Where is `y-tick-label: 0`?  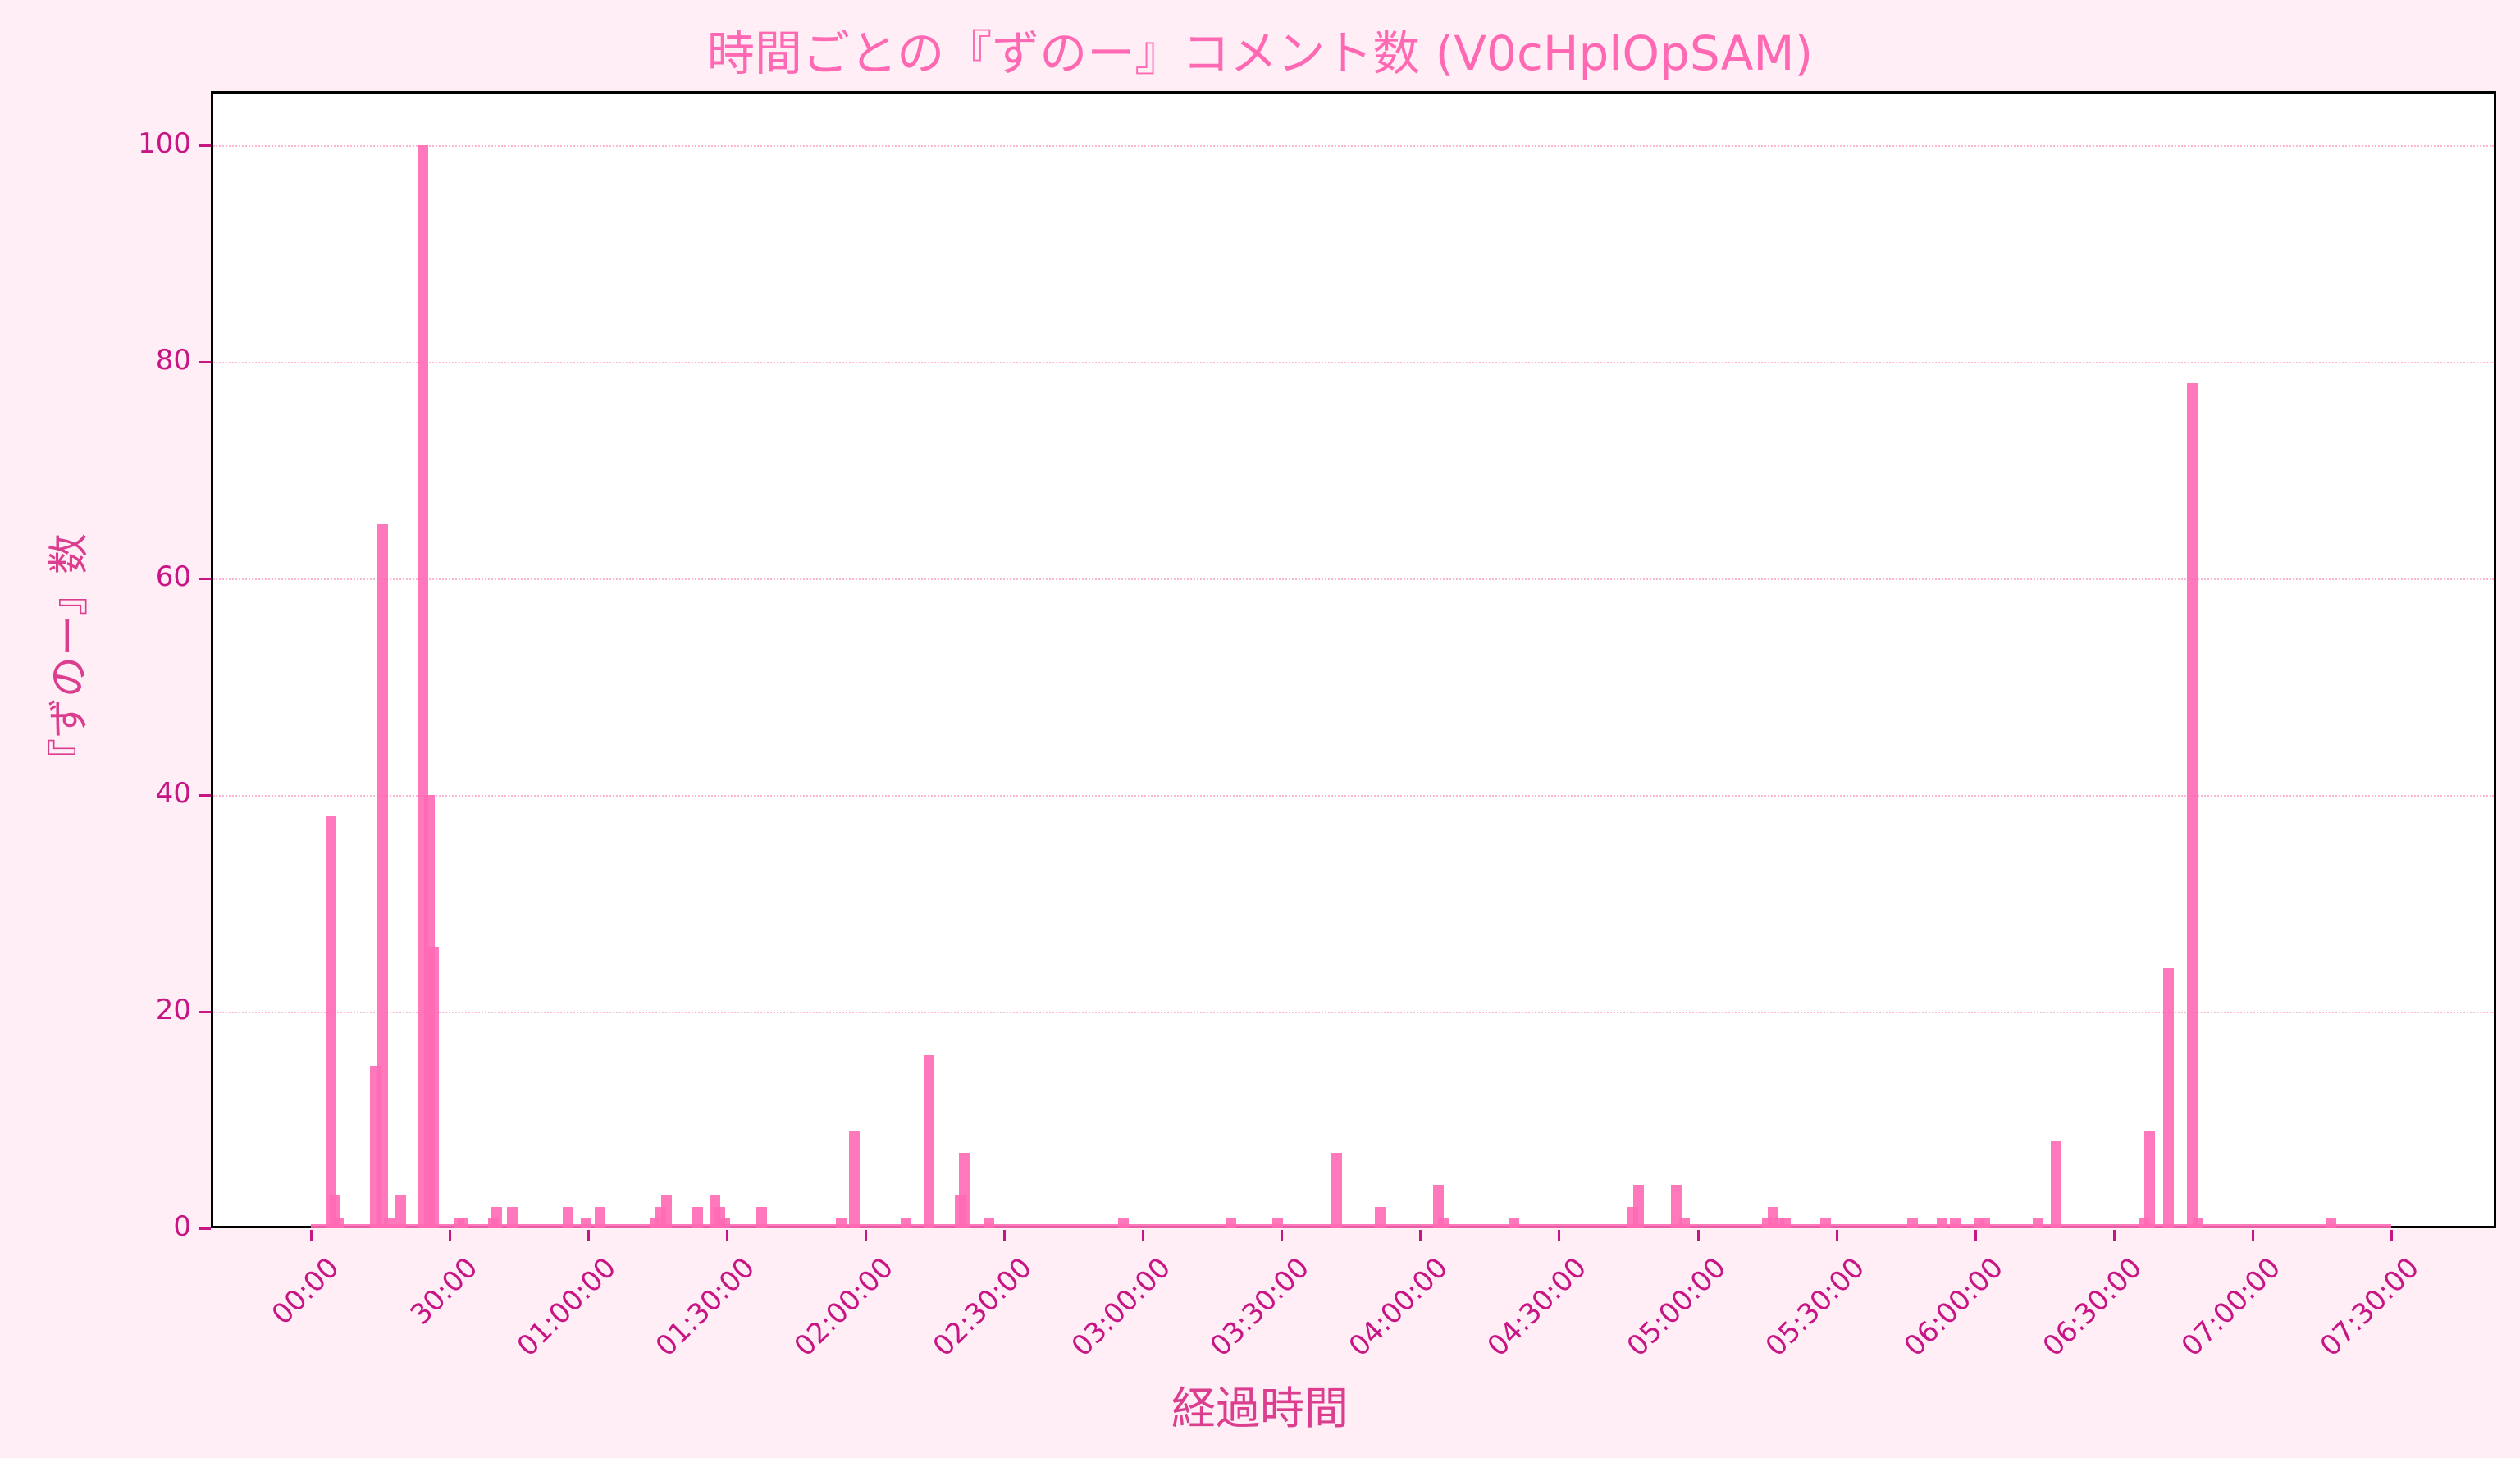
y-tick-label: 0 is located at coordinates (182, 1226).